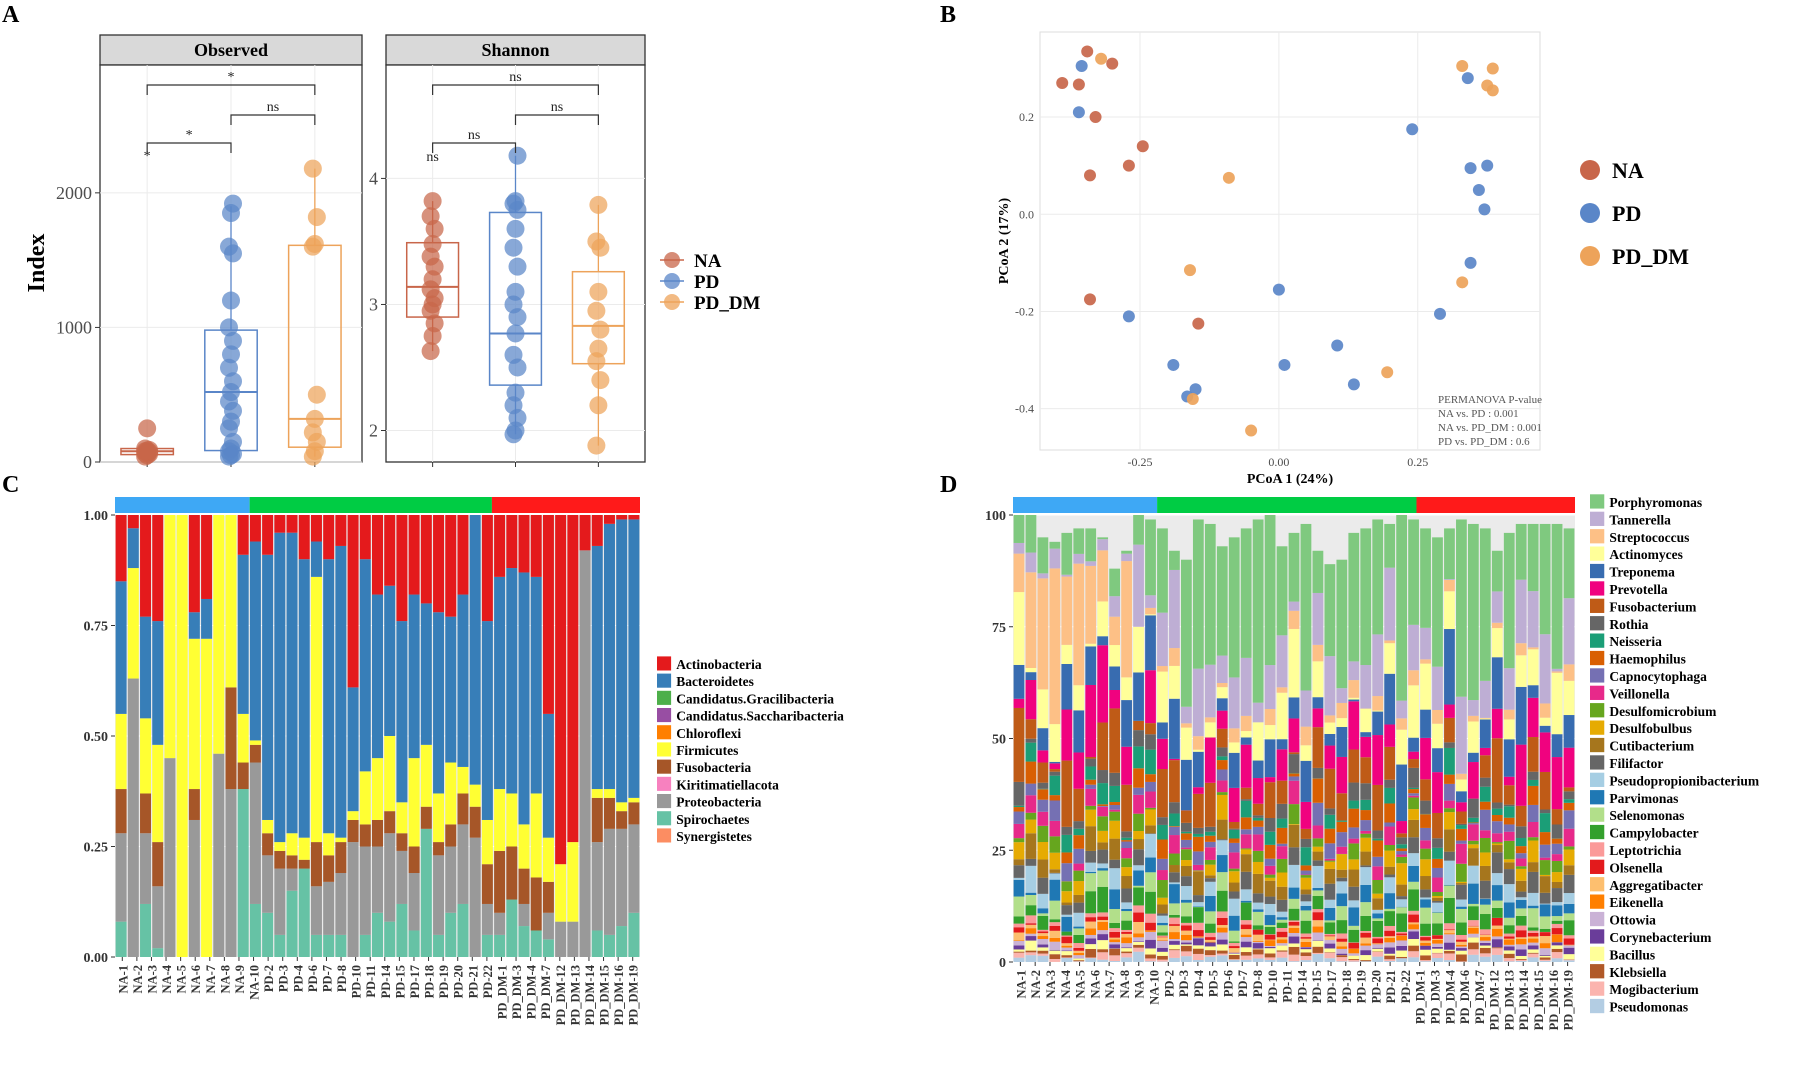 Image resolution: width=1797 pixels, height=1072 pixels. What do you see at coordinates (1026, 117) in the screenshot?
I see `y-tick-label: 0.2` at bounding box center [1026, 117].